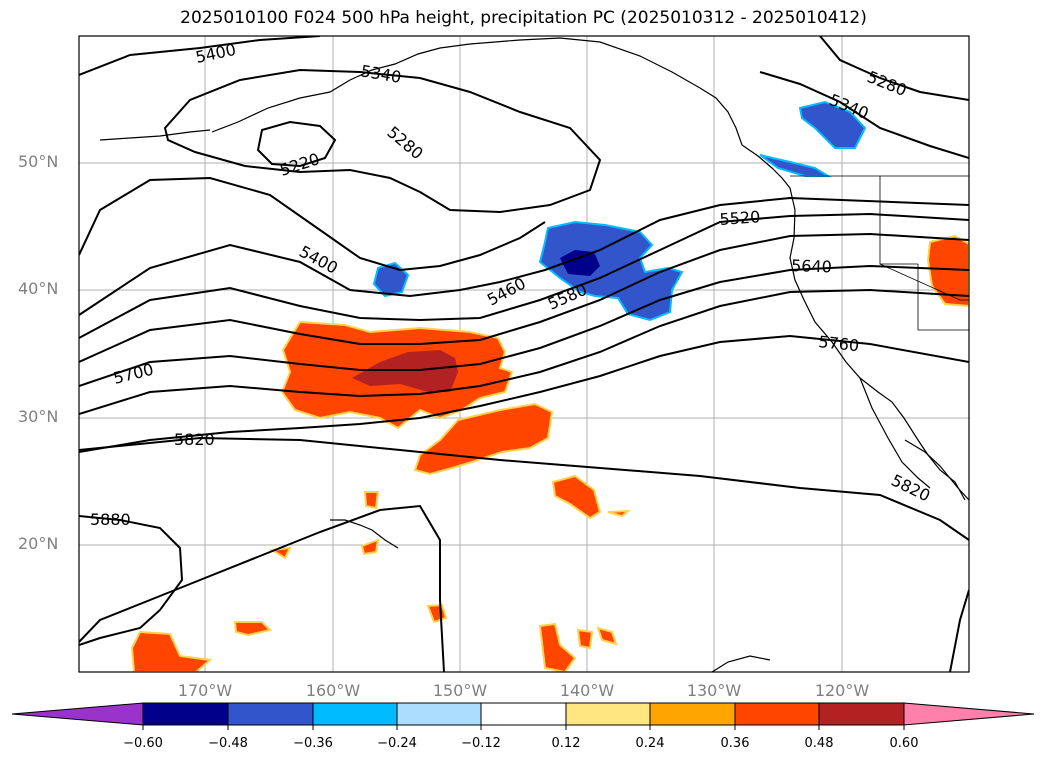 This screenshot has height=765, width=1047. Describe the element at coordinates (904, 743) in the screenshot. I see `colorbar-tick-label: 0.60` at that location.